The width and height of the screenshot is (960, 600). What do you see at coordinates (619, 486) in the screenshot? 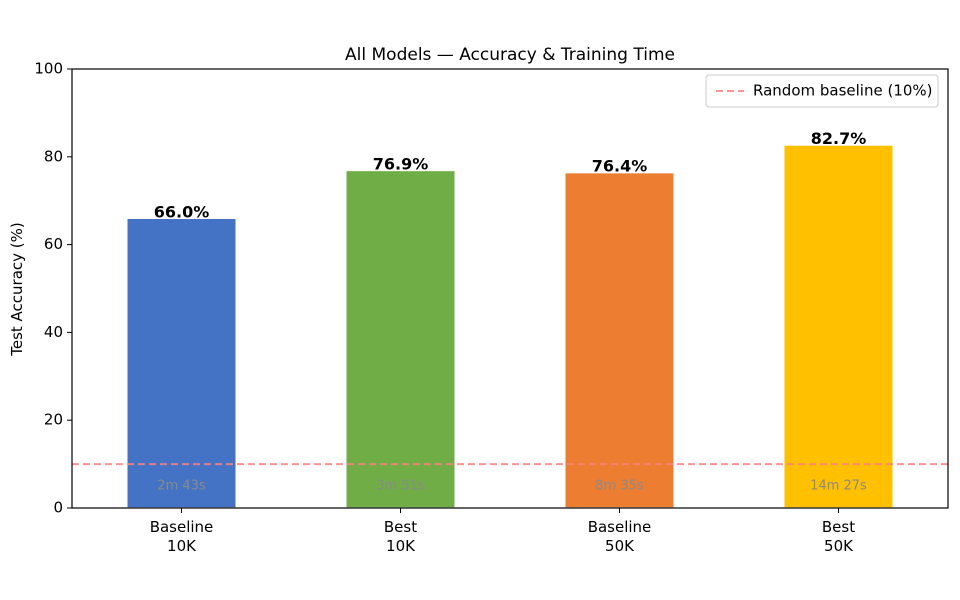
I see `training-time-label: 8m 35s` at bounding box center [619, 486].